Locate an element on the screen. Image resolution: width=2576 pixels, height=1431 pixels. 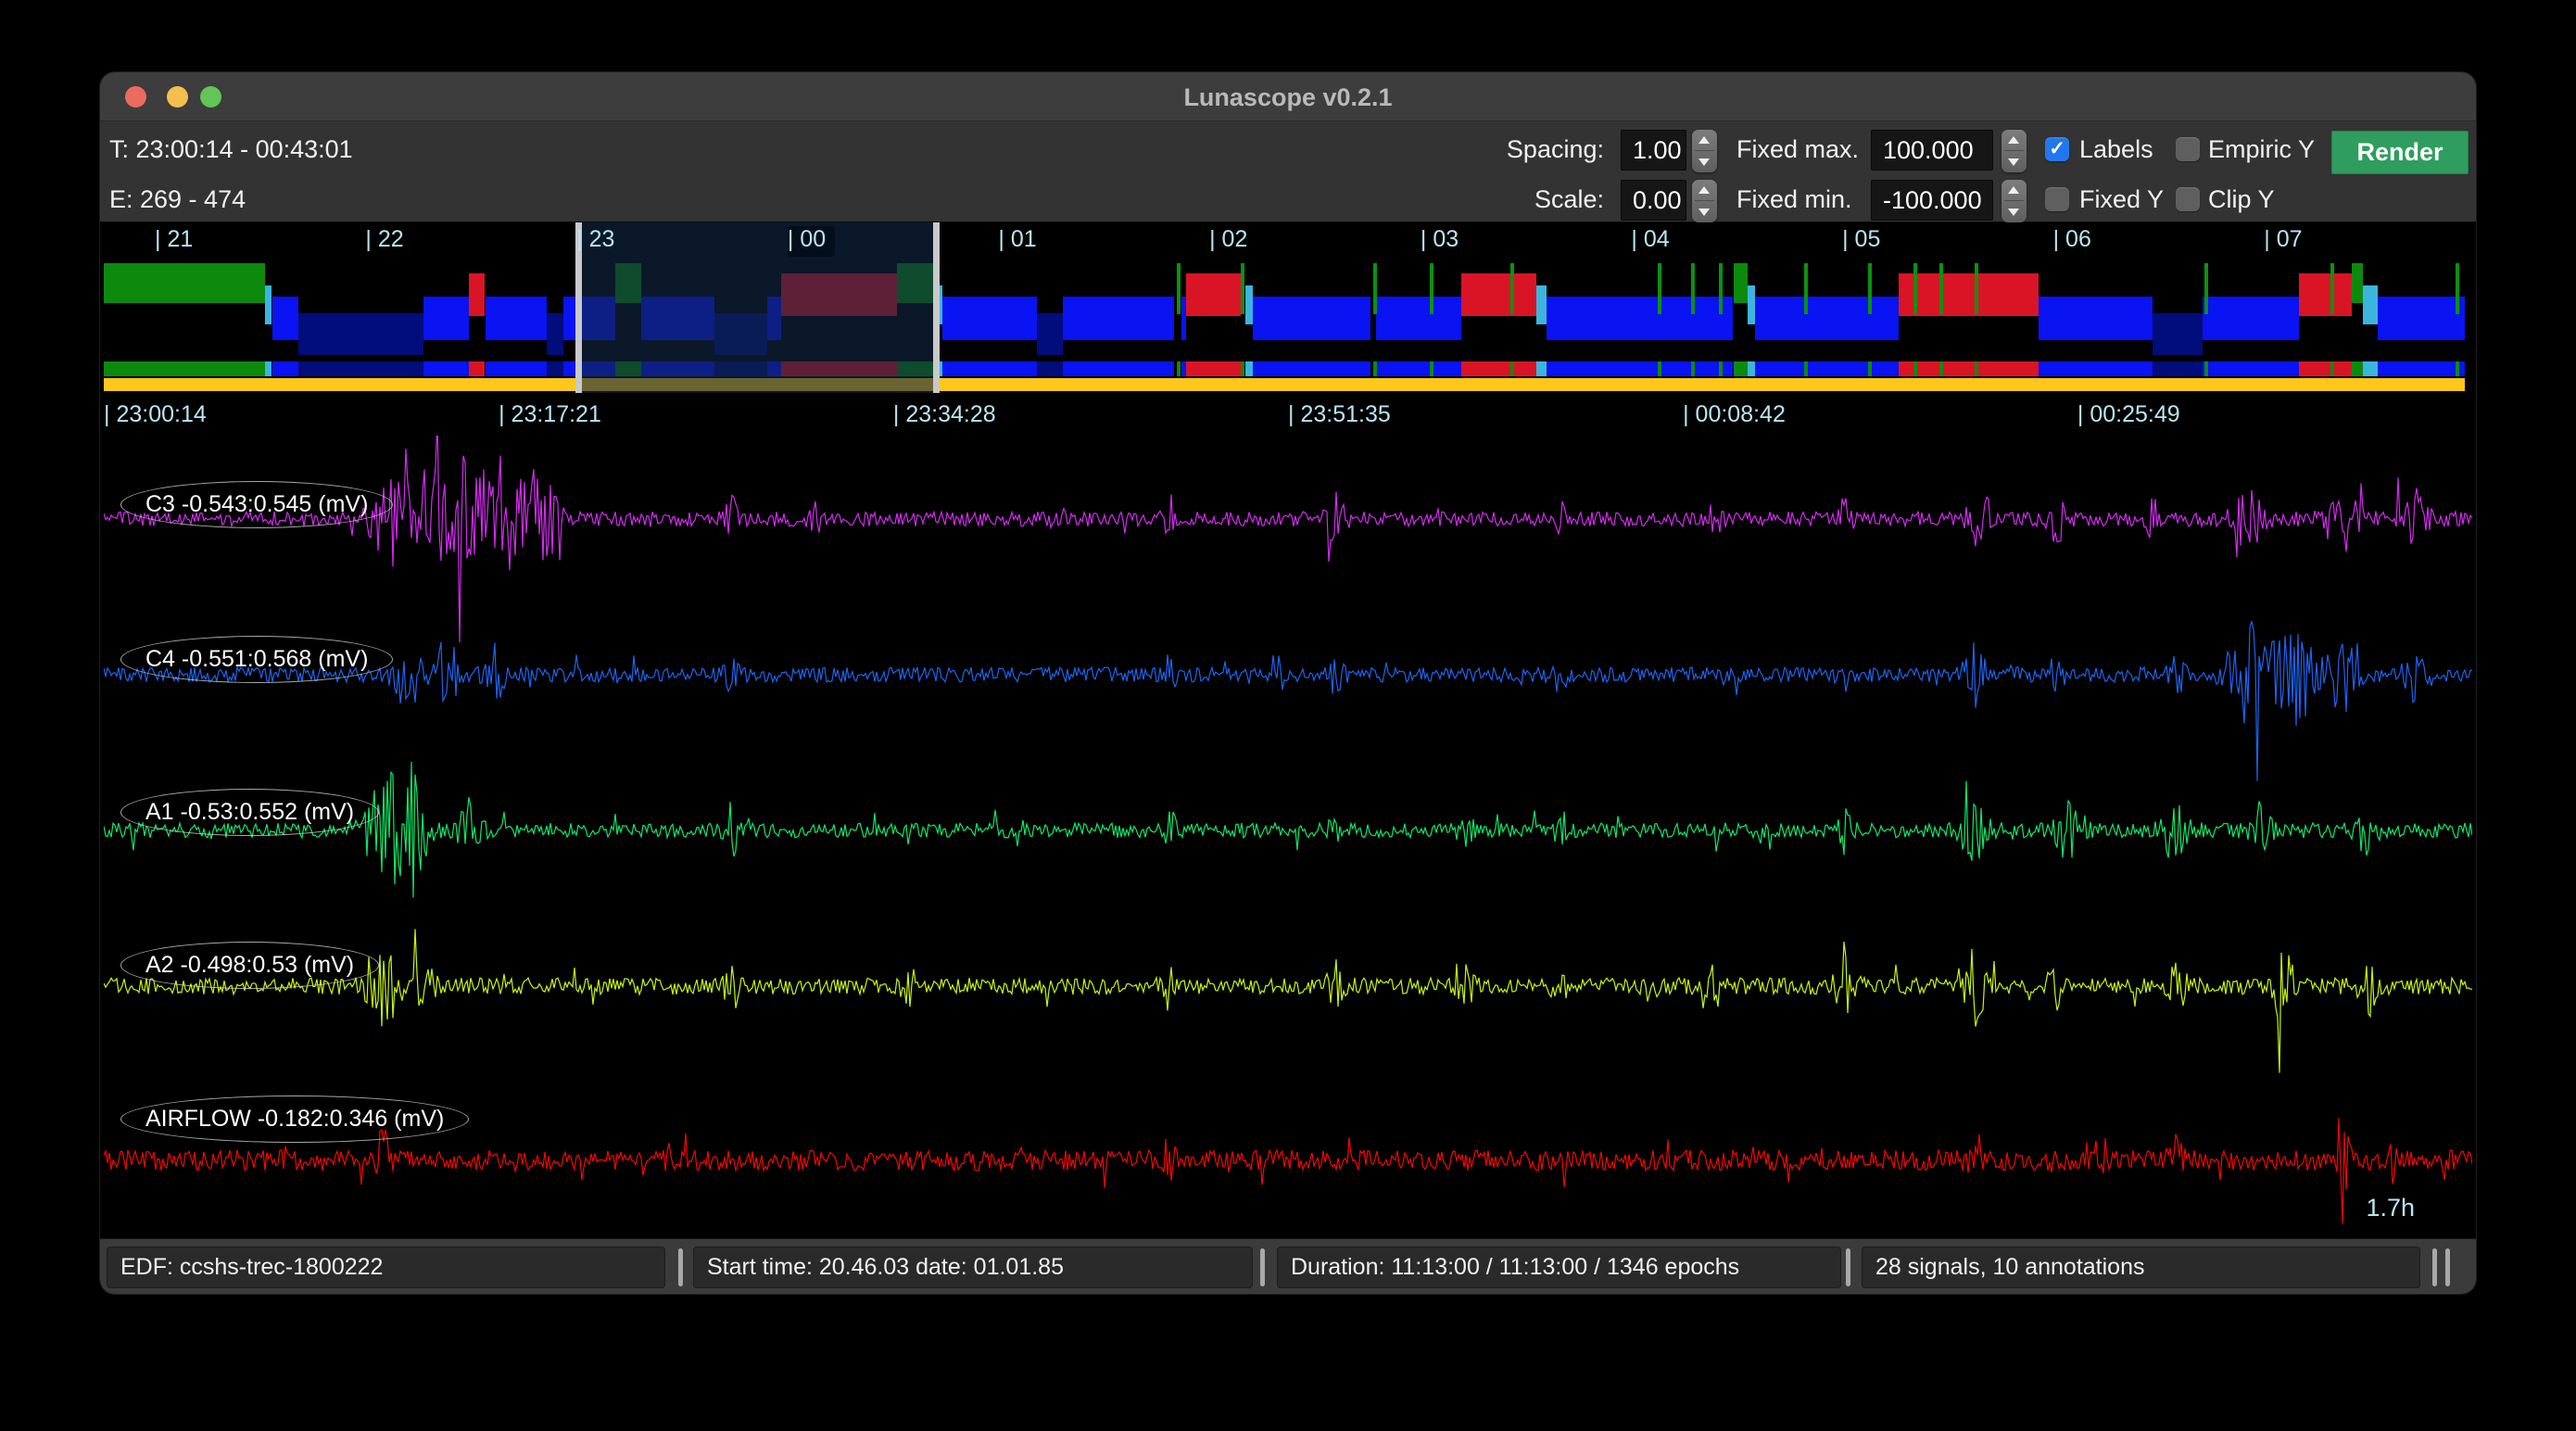
status-separator is located at coordinates (680, 1267).